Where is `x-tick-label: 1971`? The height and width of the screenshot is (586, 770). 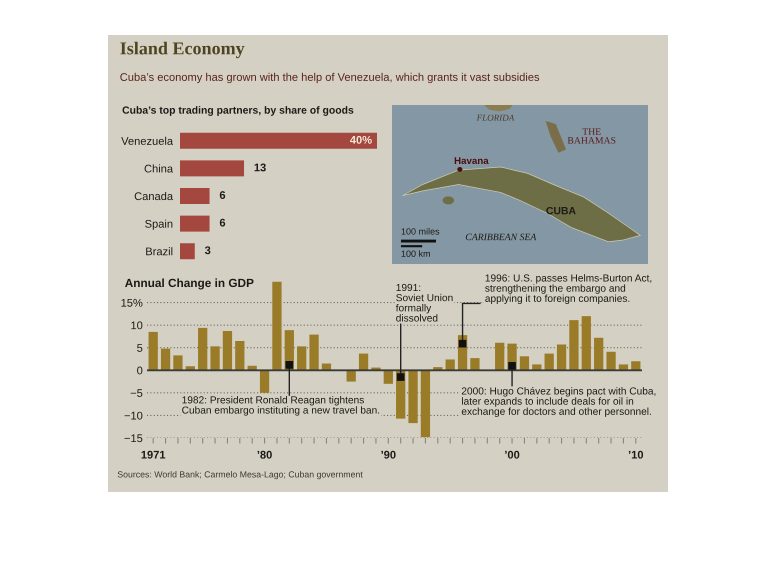 x-tick-label: 1971 is located at coordinates (154, 454).